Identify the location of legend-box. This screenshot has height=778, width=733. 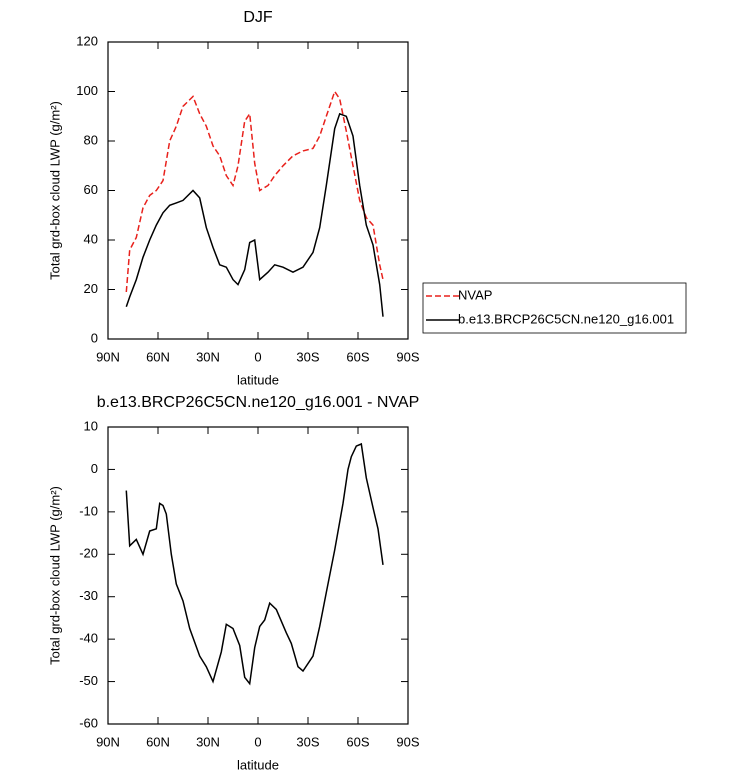
(554, 308).